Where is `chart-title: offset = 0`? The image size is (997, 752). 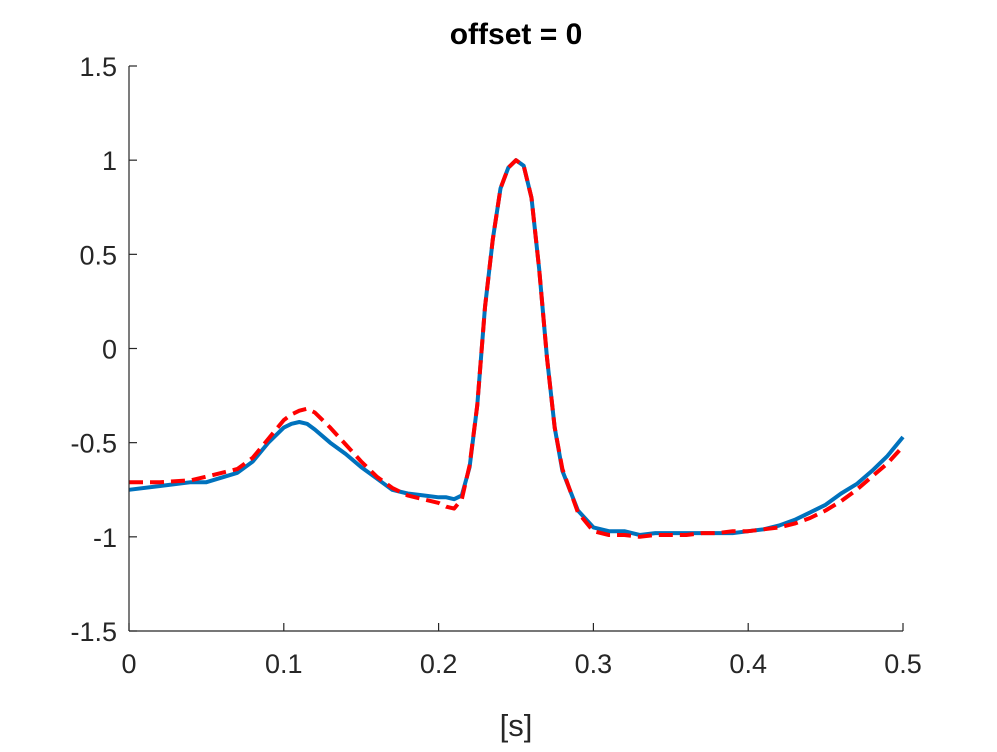
chart-title: offset = 0 is located at coordinates (516, 34).